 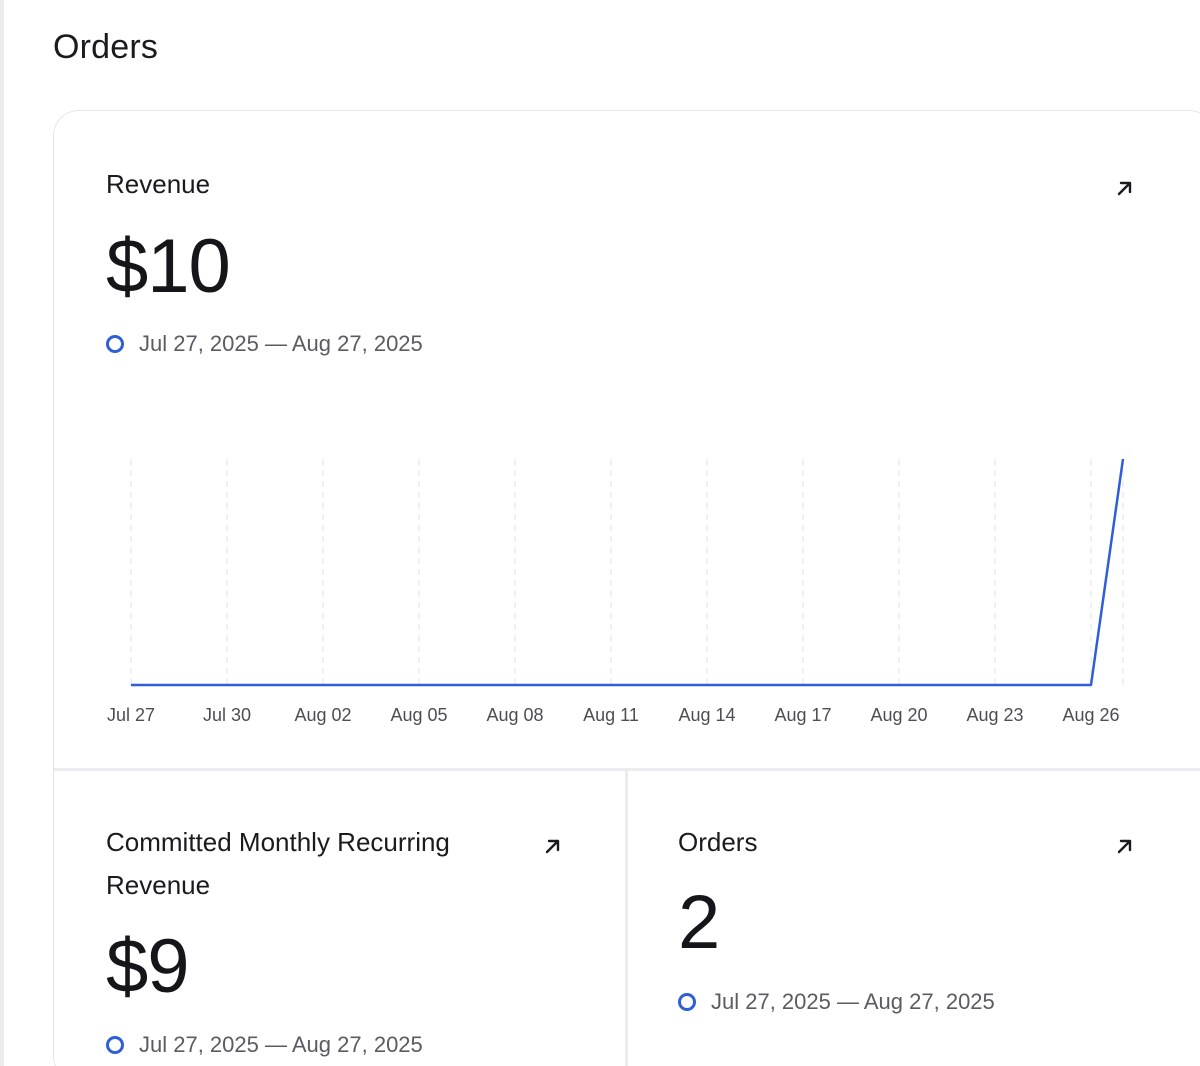 I want to click on orders-range-text: Jul 27, 2025 — Aug 27, 2025, so click(x=853, y=1001).